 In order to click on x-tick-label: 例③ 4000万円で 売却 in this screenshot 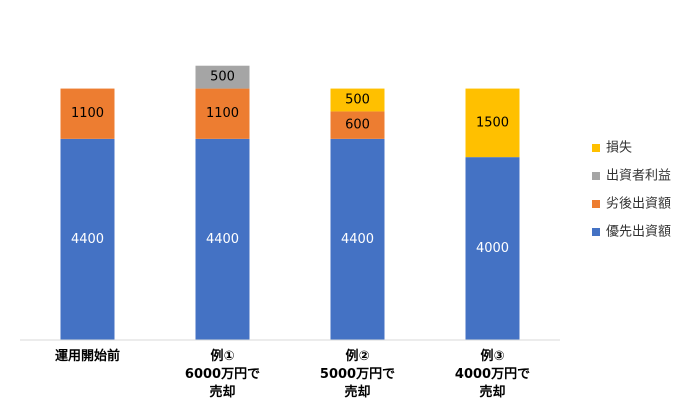, I will do `click(492, 374)`.